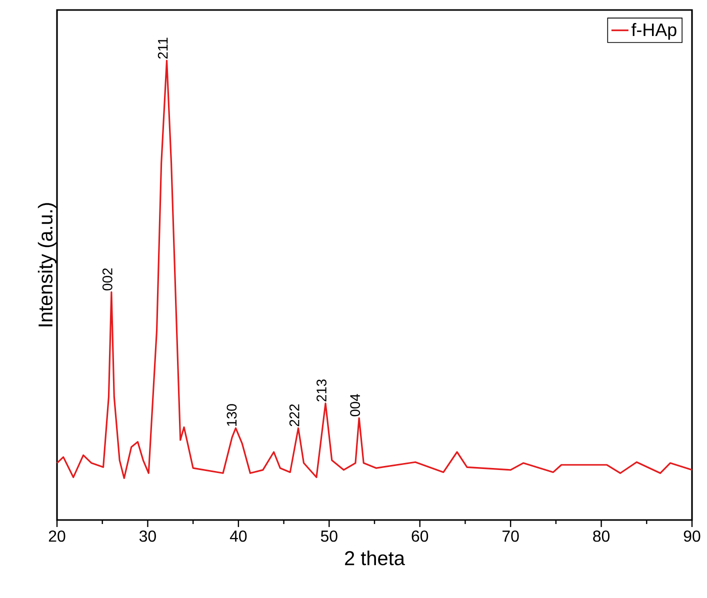  What do you see at coordinates (420, 536) in the screenshot?
I see `x-tick-label: 60` at bounding box center [420, 536].